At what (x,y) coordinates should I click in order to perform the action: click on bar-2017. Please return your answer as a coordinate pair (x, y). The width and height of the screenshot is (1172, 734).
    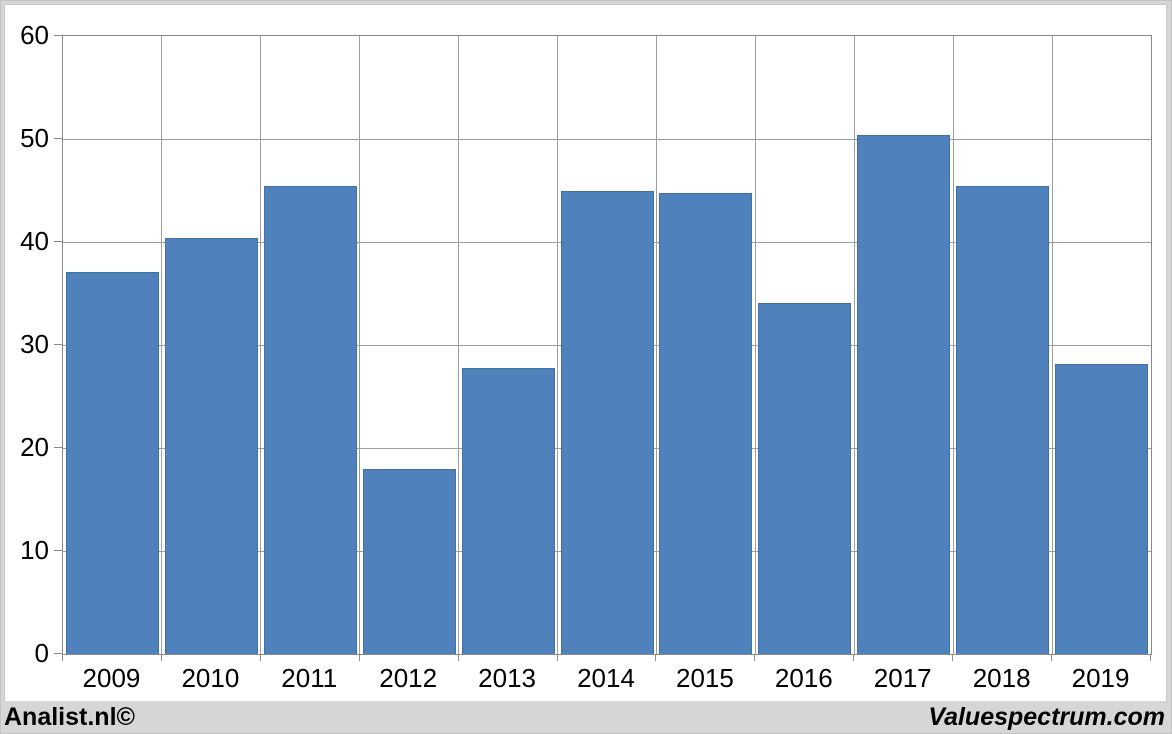
    Looking at the image, I should click on (904, 394).